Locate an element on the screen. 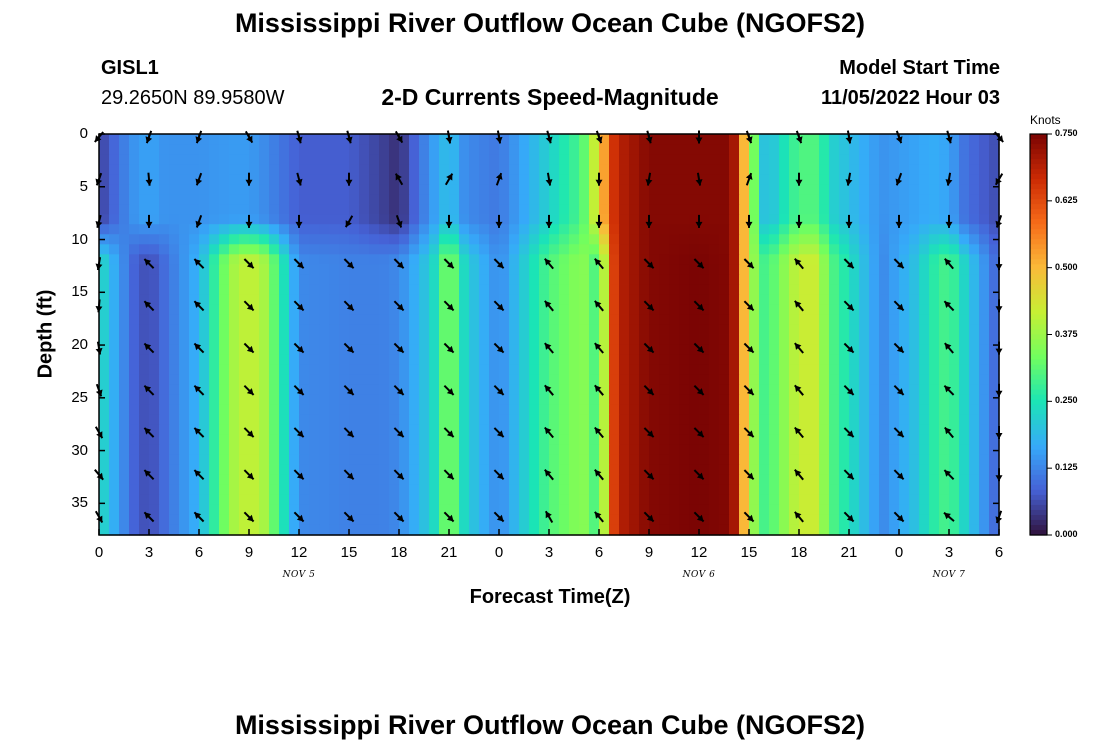  x-tick-label: 0 is located at coordinates (899, 552).